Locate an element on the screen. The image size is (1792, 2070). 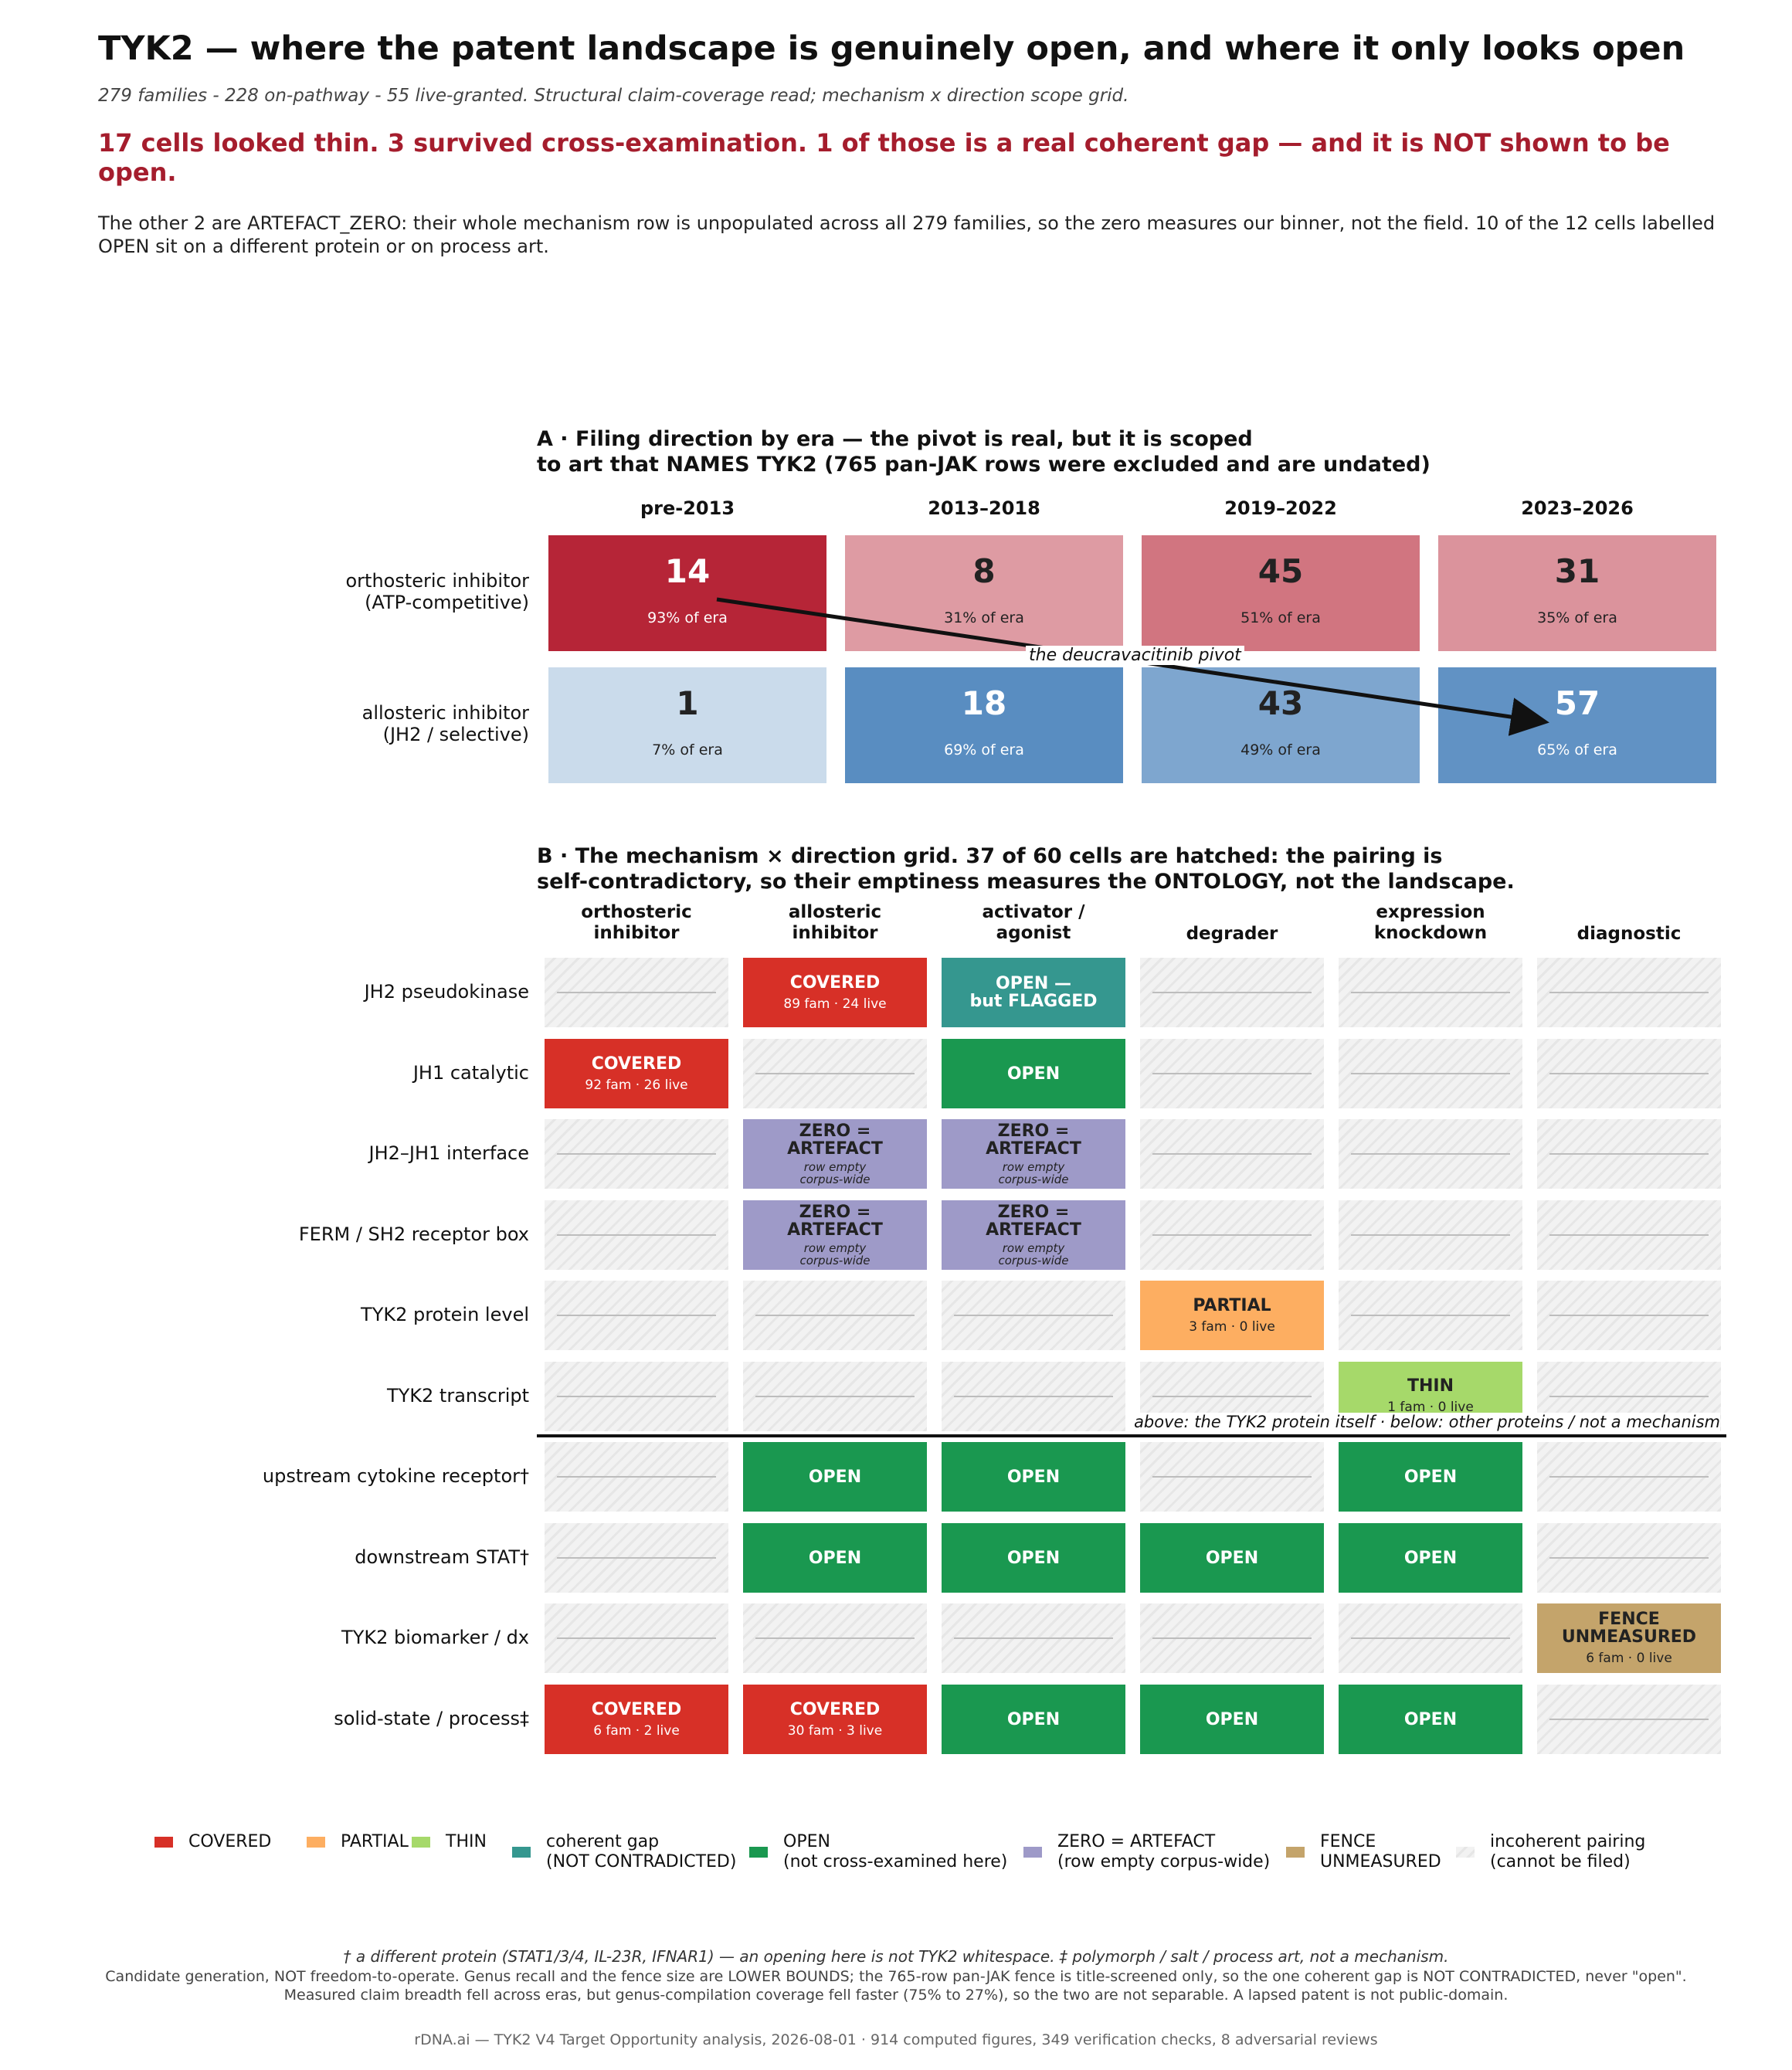
cell-content: PARTIAL 3 fam · 0 live is located at coordinates (1232, 1315).